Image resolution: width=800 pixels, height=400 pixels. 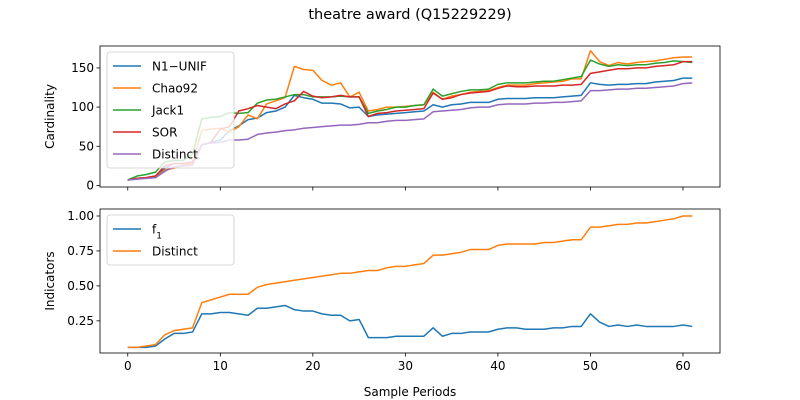 What do you see at coordinates (86, 146) in the screenshot?
I see `y-tick-label-1-1: 50` at bounding box center [86, 146].